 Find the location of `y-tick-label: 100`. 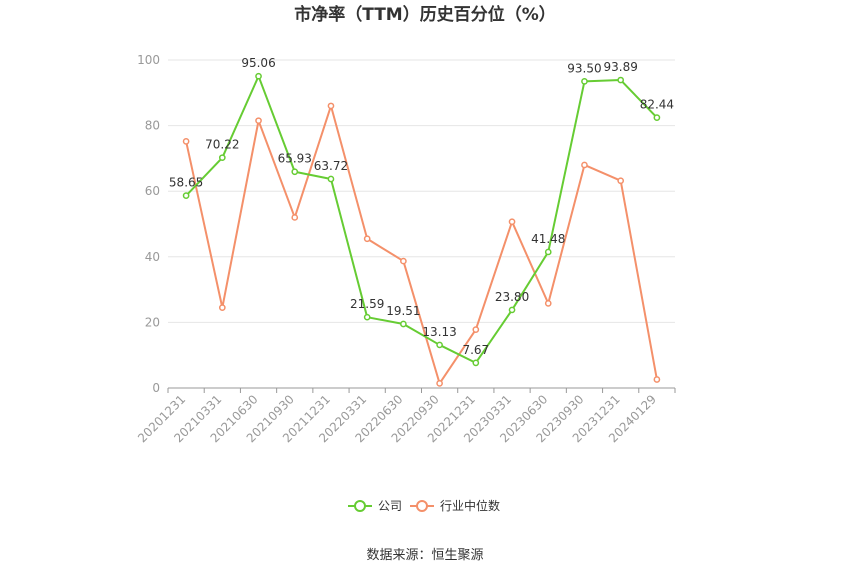

y-tick-label: 100 is located at coordinates (148, 60).